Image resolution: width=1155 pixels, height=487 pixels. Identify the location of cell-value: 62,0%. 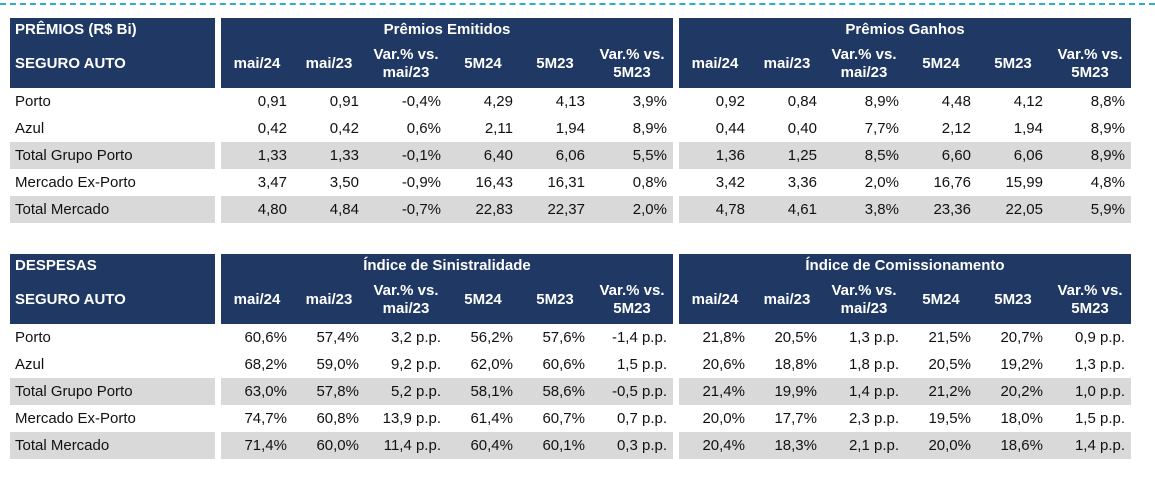
(491, 364).